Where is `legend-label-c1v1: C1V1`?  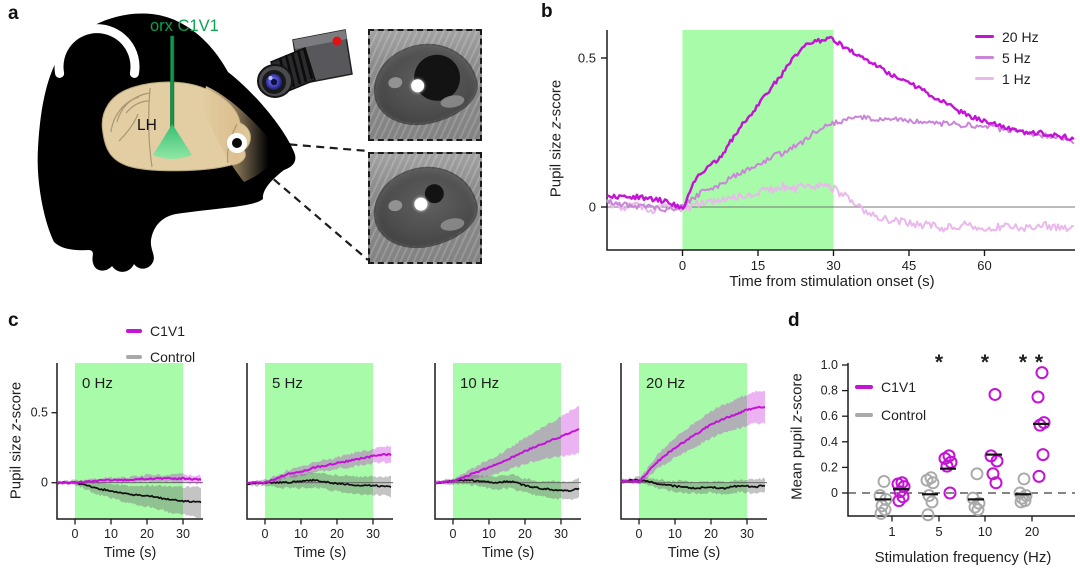
legend-label-c1v1: C1V1 is located at coordinates (168, 331).